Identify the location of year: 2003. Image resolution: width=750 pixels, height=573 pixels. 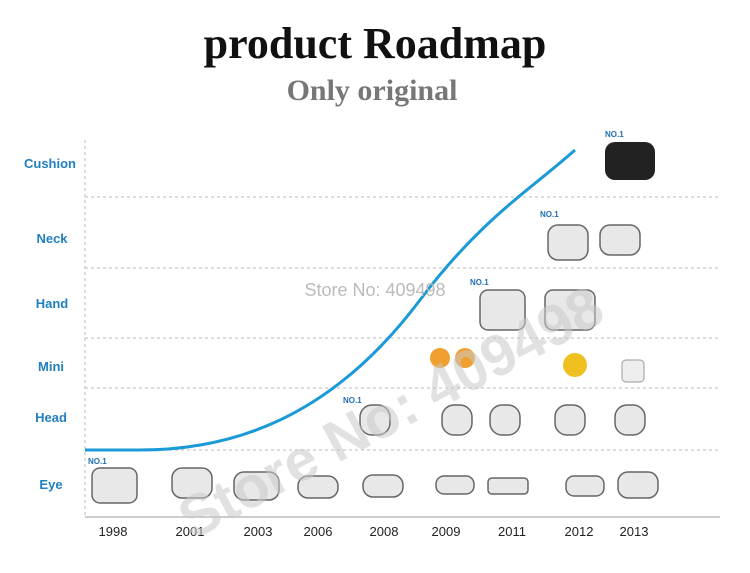
(258, 531).